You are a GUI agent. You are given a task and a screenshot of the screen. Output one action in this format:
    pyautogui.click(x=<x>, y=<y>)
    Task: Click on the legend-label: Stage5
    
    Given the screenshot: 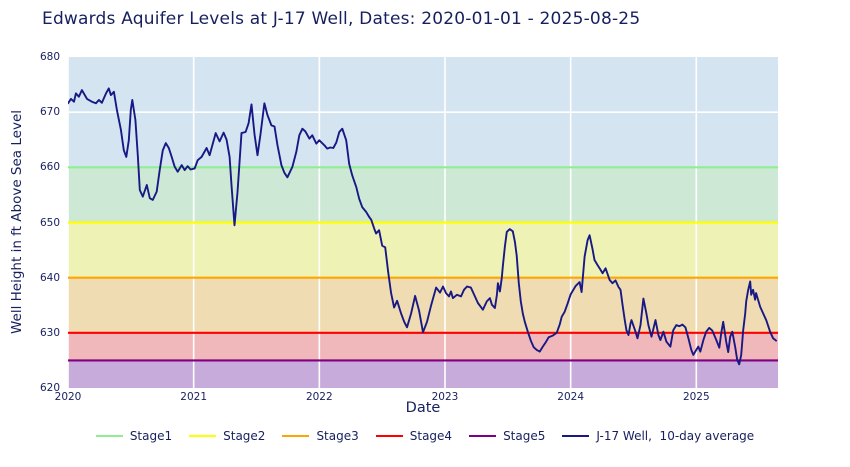 What is the action you would take?
    pyautogui.click(x=524, y=436)
    